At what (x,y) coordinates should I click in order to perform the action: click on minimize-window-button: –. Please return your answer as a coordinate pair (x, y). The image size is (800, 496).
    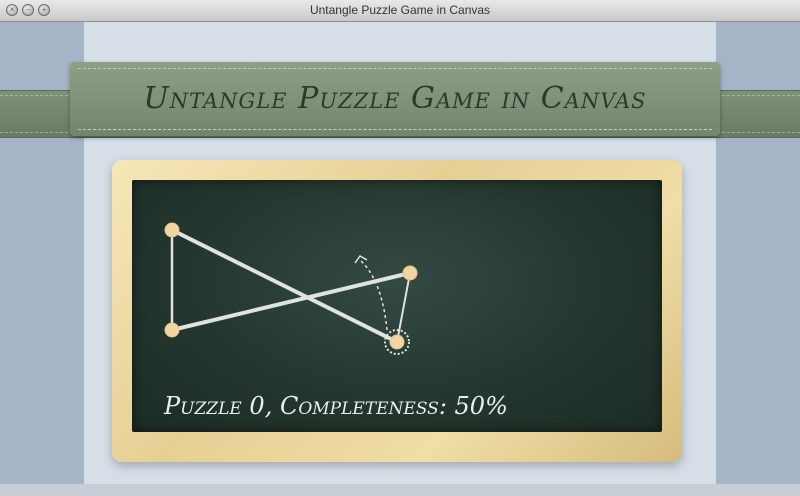
    Looking at the image, I should click on (28, 10).